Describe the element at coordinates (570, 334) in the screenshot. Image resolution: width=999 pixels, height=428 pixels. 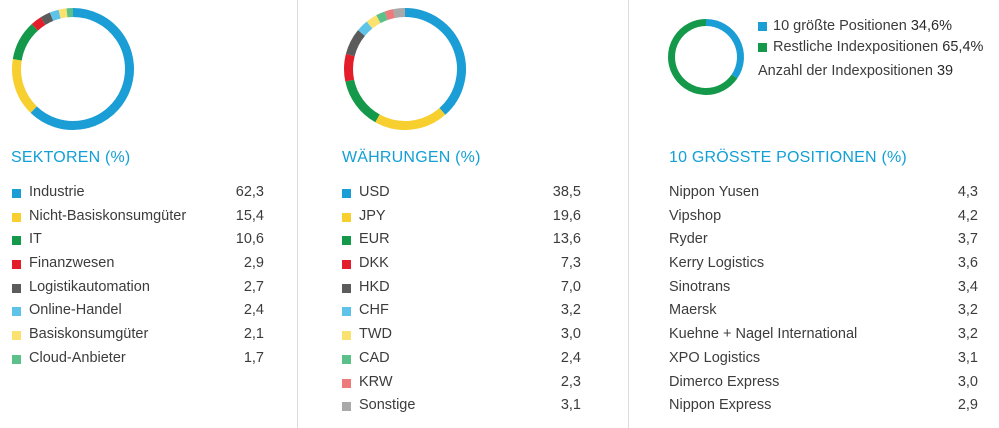
I see `currency-value: 3,0` at that location.